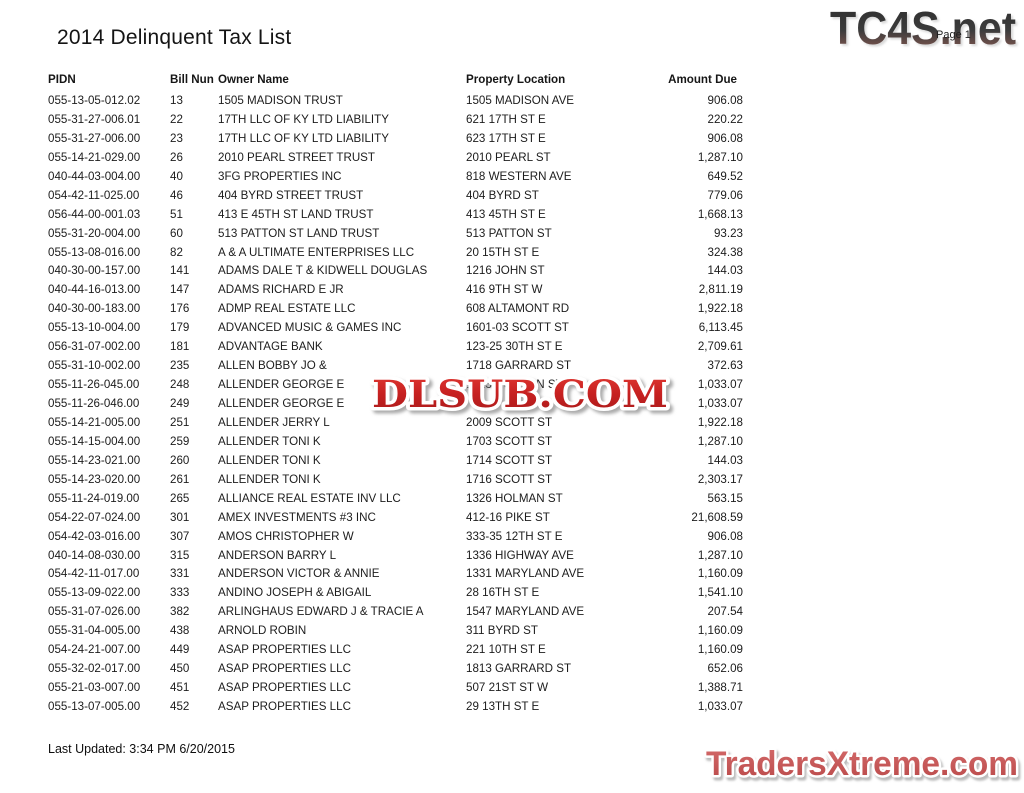 Image resolution: width=1024 pixels, height=793 pixels. What do you see at coordinates (309, 498) in the screenshot?
I see `owner-name-cell: ALLIANCE REAL ESTATE INV LLC` at bounding box center [309, 498].